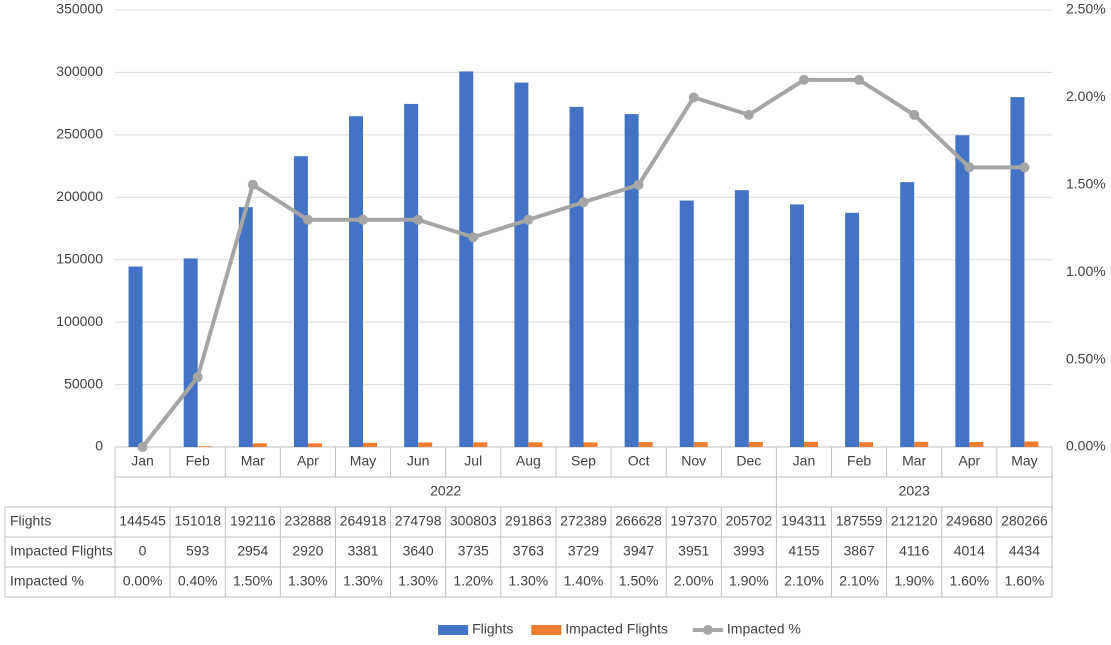 The height and width of the screenshot is (645, 1111). What do you see at coordinates (764, 629) in the screenshot?
I see `legend-label: Impacted %` at bounding box center [764, 629].